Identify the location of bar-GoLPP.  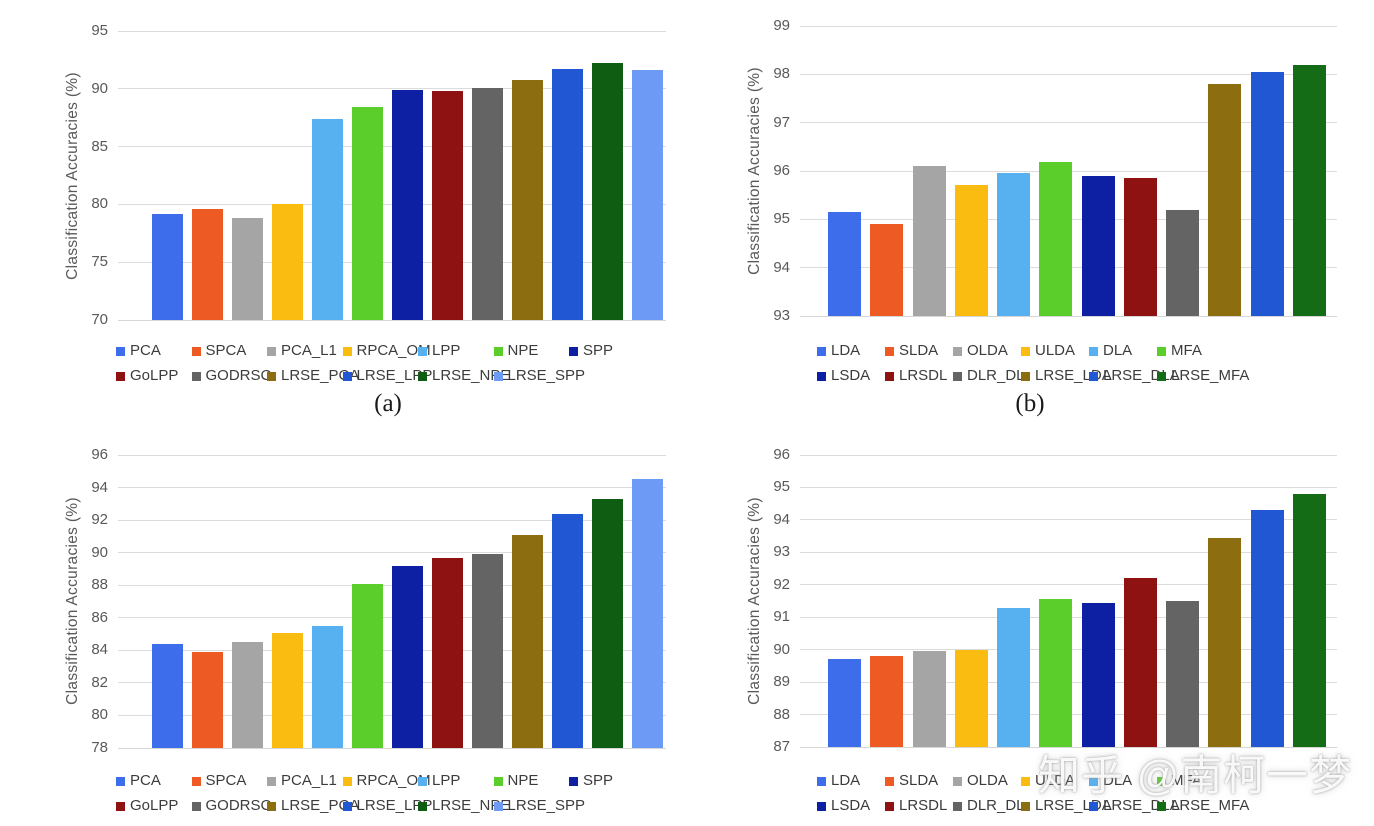
(447, 205).